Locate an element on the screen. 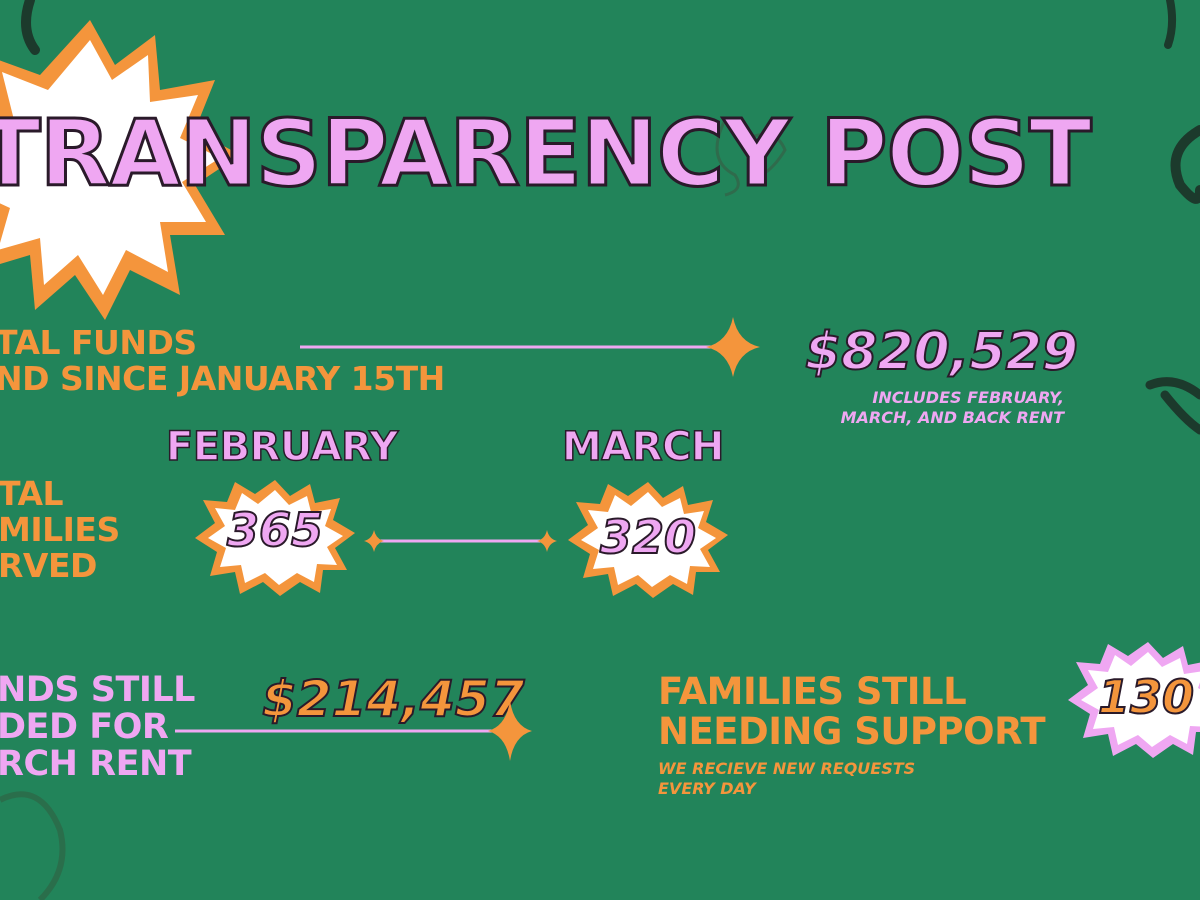 The image size is (1200, 900). total-funds-connector is located at coordinates (530, 347).